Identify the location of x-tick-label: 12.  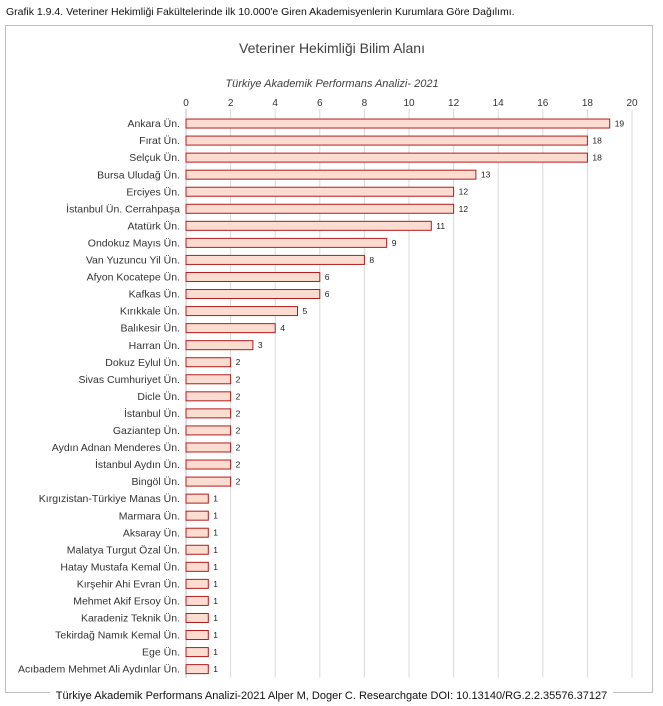
(454, 103).